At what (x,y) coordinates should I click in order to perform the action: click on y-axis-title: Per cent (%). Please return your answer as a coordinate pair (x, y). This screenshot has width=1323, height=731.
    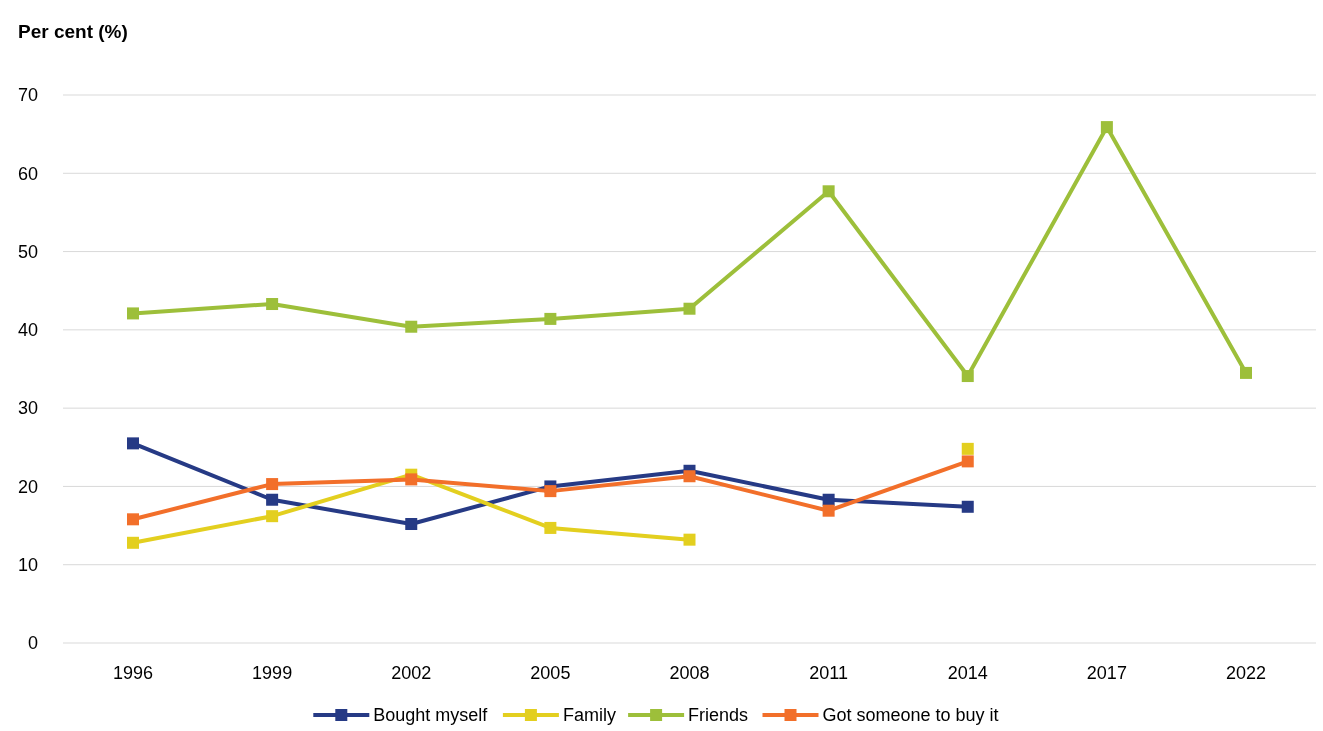
    Looking at the image, I should click on (73, 31).